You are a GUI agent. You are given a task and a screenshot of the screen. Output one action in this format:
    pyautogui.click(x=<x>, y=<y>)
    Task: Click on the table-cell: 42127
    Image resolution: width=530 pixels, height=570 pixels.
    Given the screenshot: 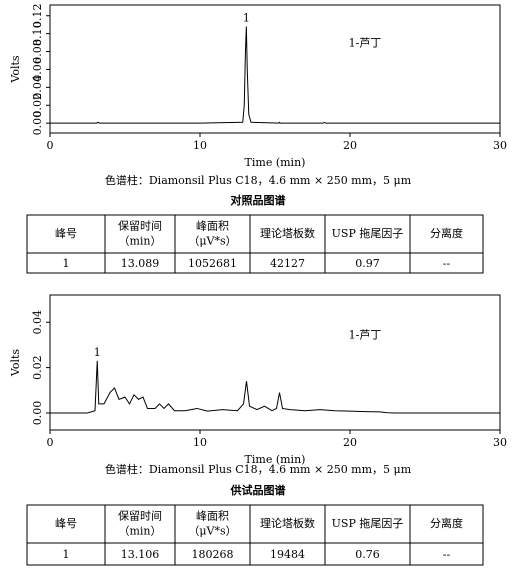 What is the action you would take?
    pyautogui.click(x=287, y=263)
    